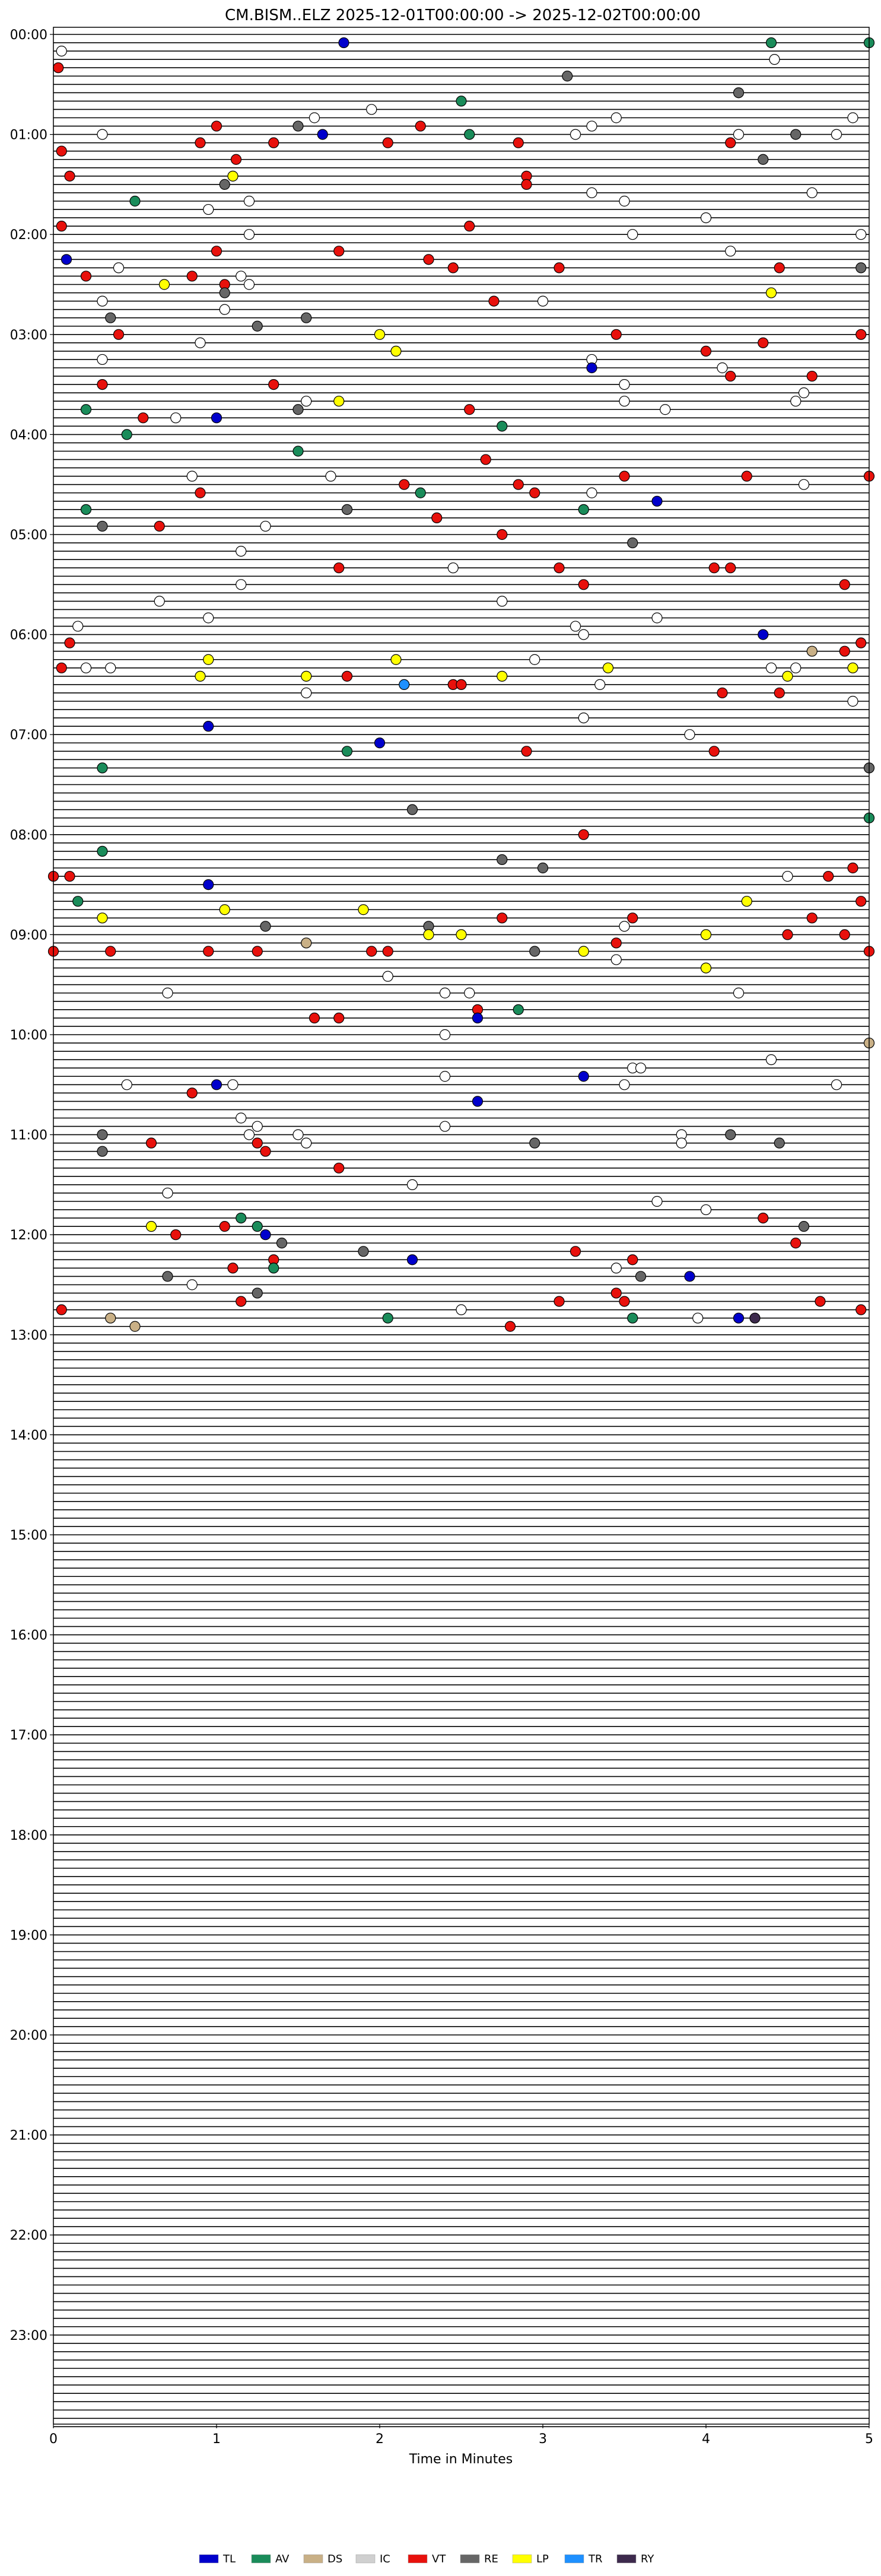  What do you see at coordinates (418, 2559) in the screenshot?
I see `legend-swatch-vt` at bounding box center [418, 2559].